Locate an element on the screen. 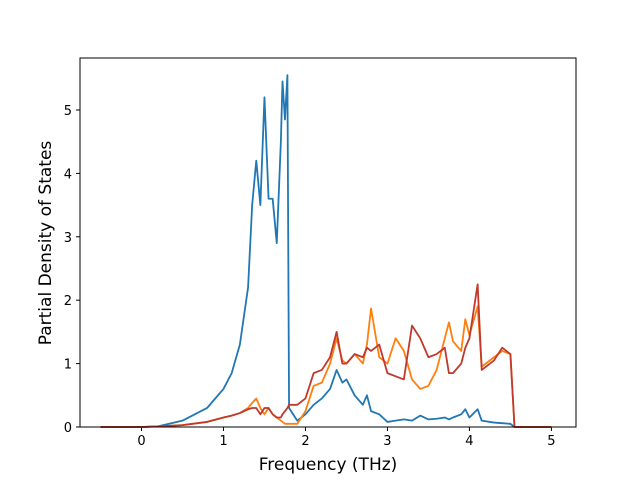  x-axis-label: Frequency (THz) is located at coordinates (328, 465).